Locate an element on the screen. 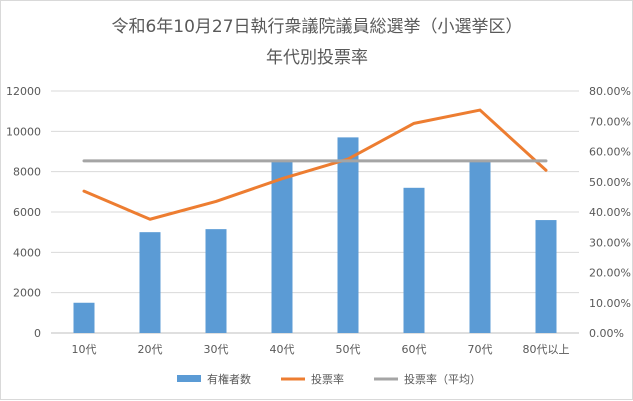  legend-label: 投票率 is located at coordinates (327, 379).